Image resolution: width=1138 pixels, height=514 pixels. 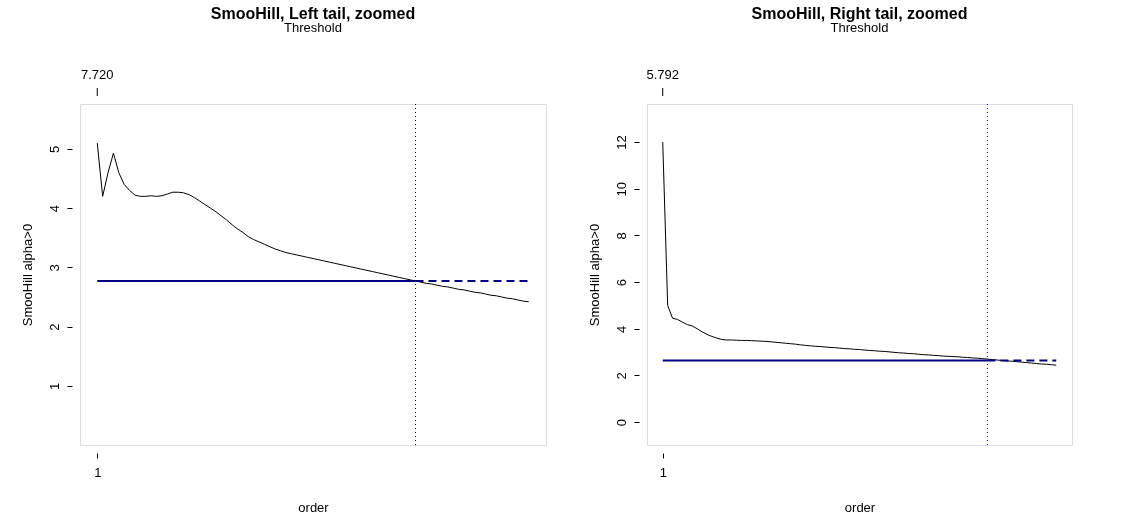 I want to click on y-tick-label: 8, so click(x=621, y=236).